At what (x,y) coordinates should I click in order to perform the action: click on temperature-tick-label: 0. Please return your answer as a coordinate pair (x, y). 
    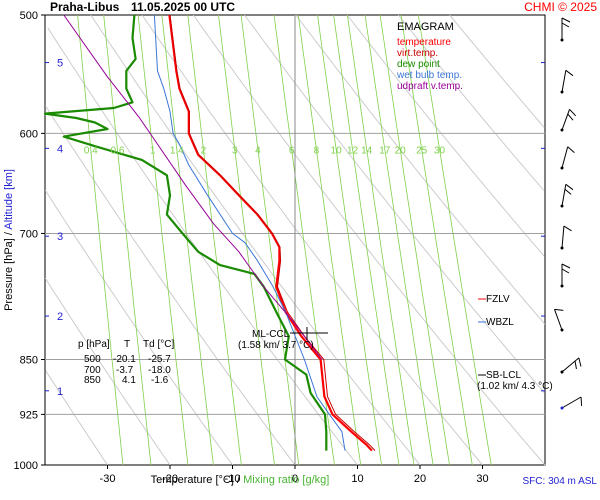
    Looking at the image, I should click on (295, 479).